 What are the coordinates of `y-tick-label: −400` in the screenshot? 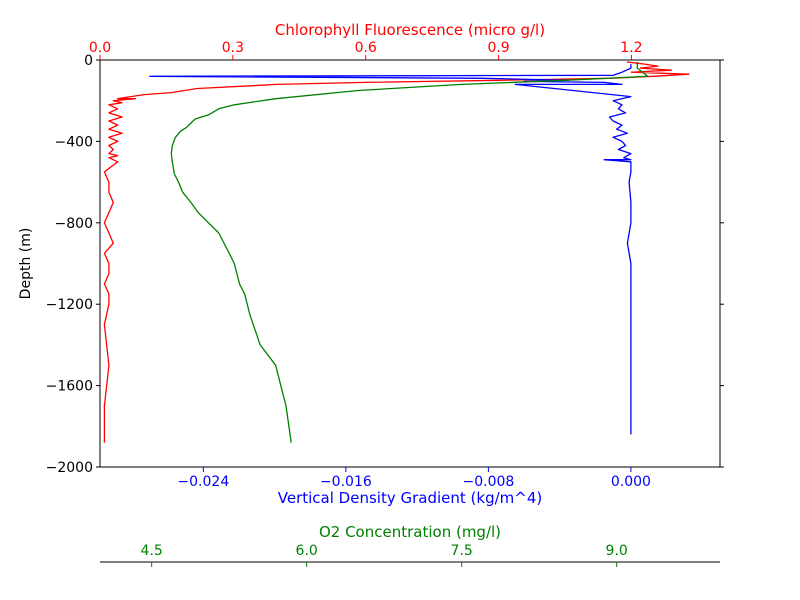 It's located at (74, 142).